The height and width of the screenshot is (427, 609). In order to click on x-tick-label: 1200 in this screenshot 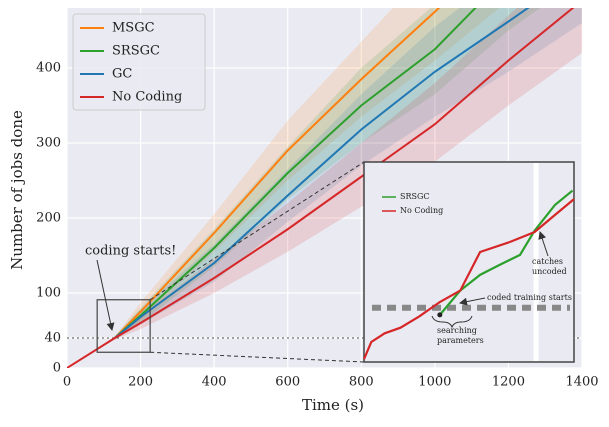, I will do `click(508, 382)`.